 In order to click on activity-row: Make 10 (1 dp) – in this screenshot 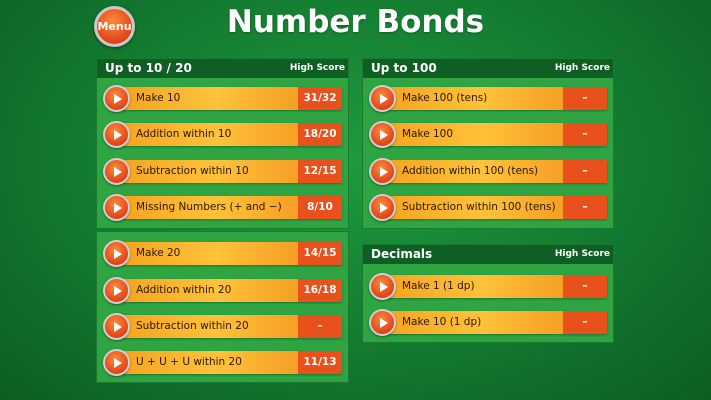, I will do `click(488, 322)`.